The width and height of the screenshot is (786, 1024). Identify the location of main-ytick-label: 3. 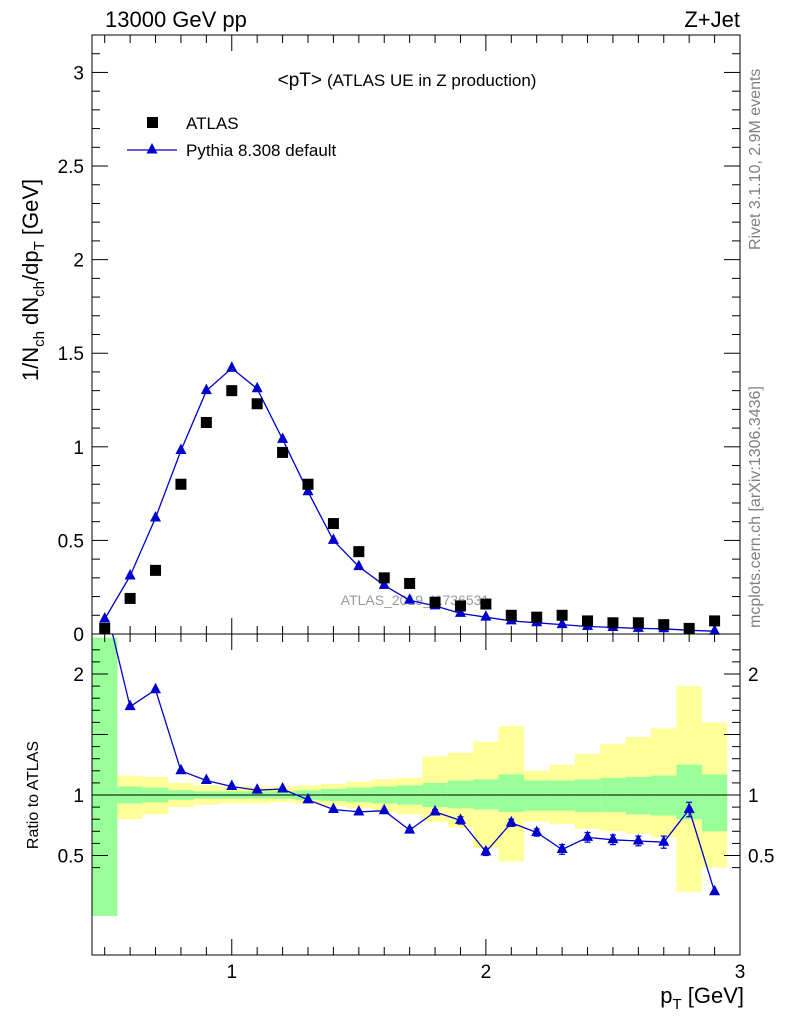
(78, 73).